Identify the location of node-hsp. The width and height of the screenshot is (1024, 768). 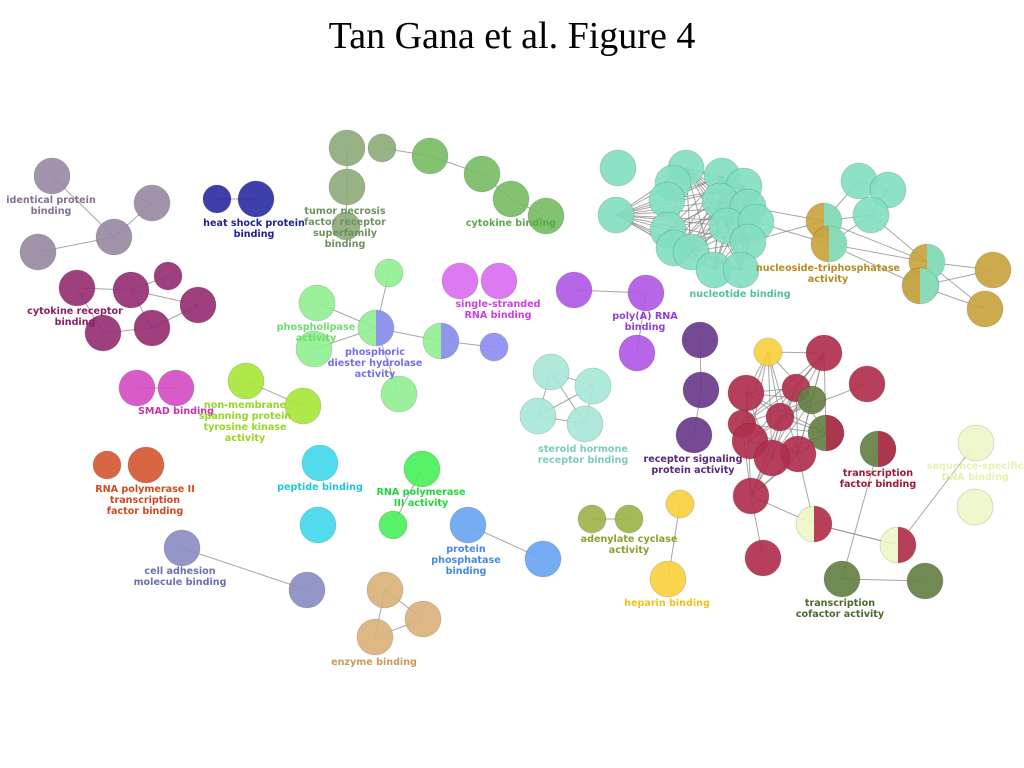
(256, 199).